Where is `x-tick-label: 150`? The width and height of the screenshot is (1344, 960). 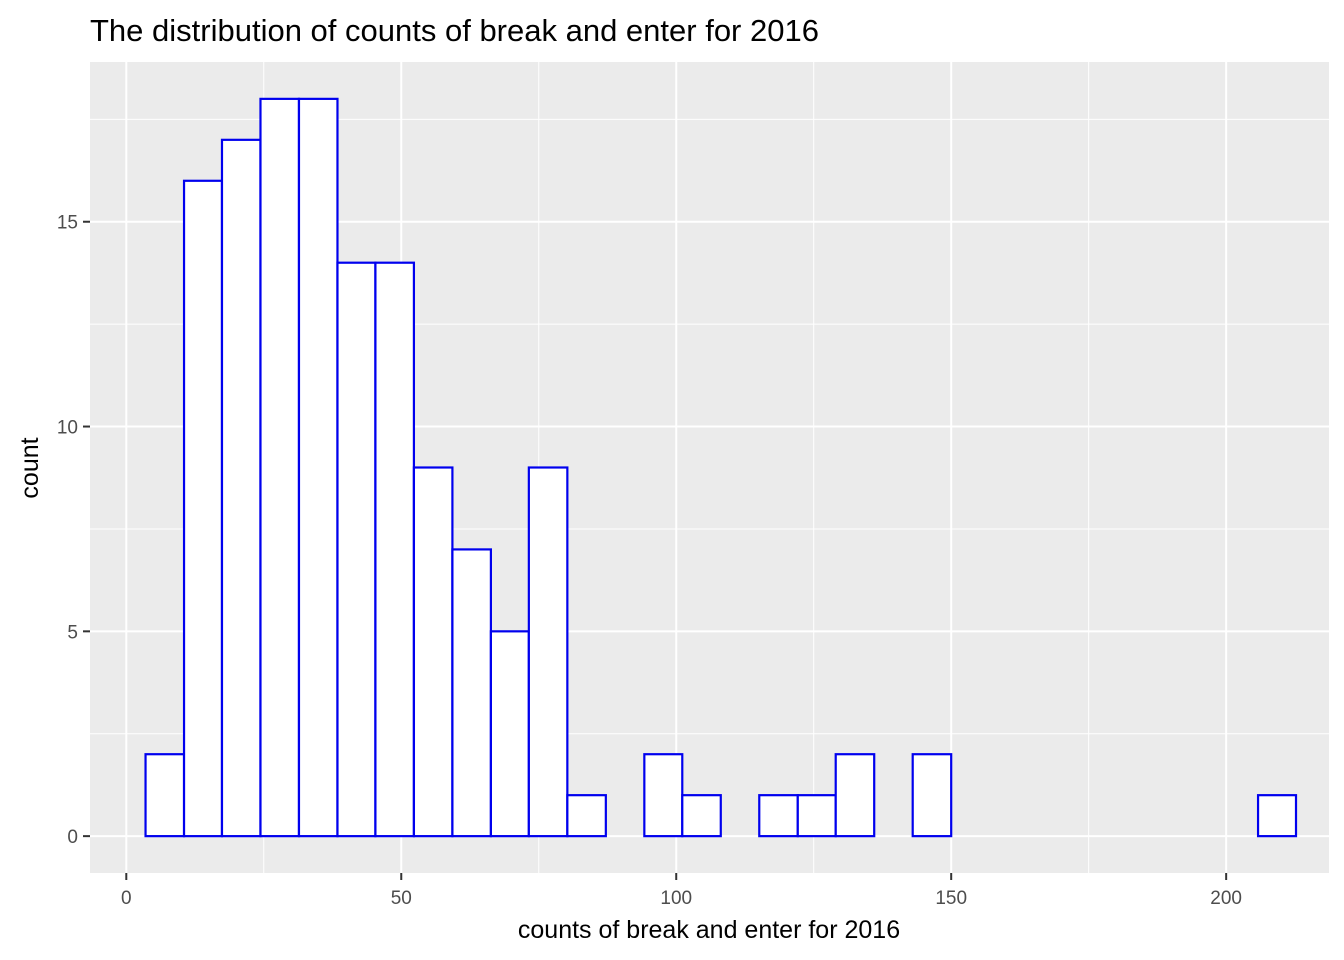 x-tick-label: 150 is located at coordinates (951, 898).